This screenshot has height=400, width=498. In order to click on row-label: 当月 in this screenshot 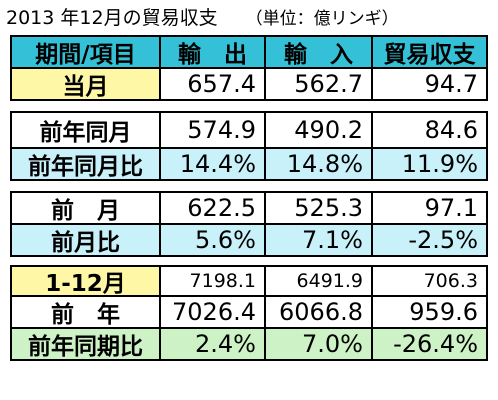, I will do `click(85, 84)`.